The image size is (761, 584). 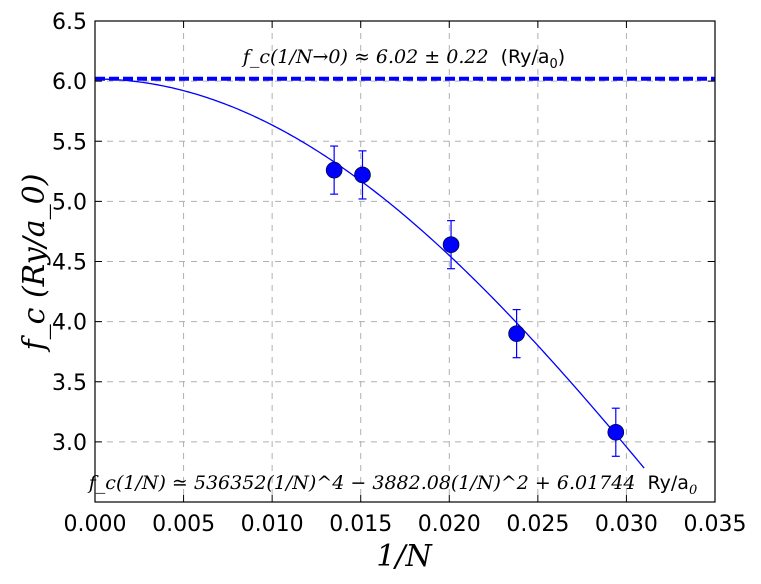 I want to click on y-tick-label: 6.5, so click(x=69, y=22).